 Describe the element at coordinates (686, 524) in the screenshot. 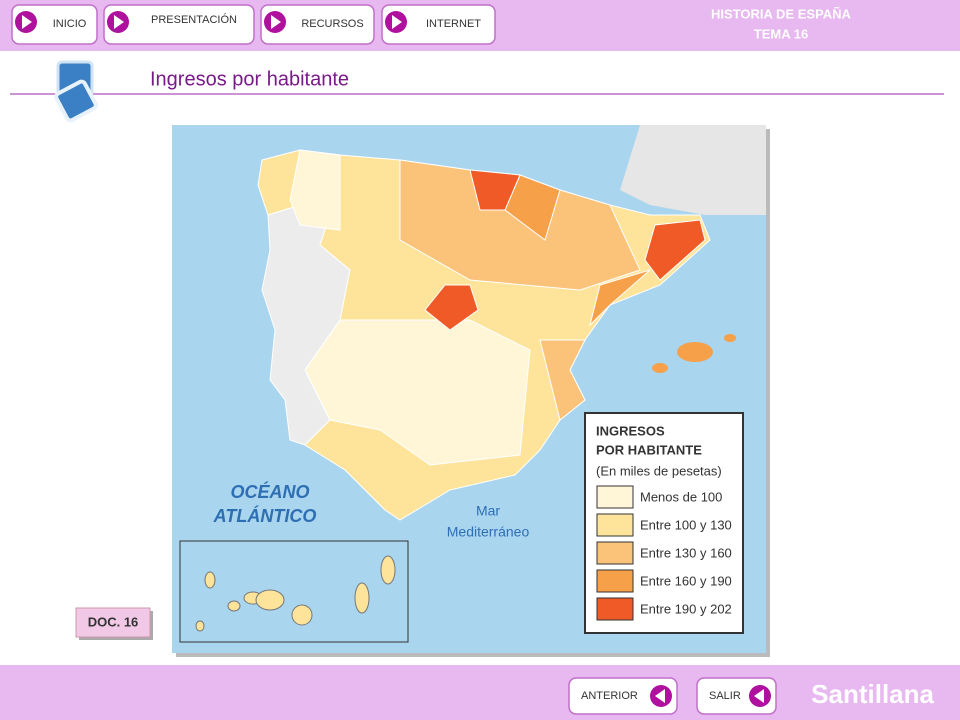

I see `legend-label: Entre 100 y 130` at that location.